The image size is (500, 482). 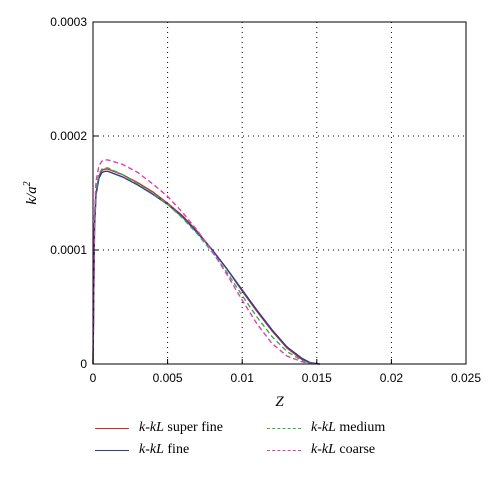 I want to click on legend-label: k-kL coarse, so click(x=343, y=449).